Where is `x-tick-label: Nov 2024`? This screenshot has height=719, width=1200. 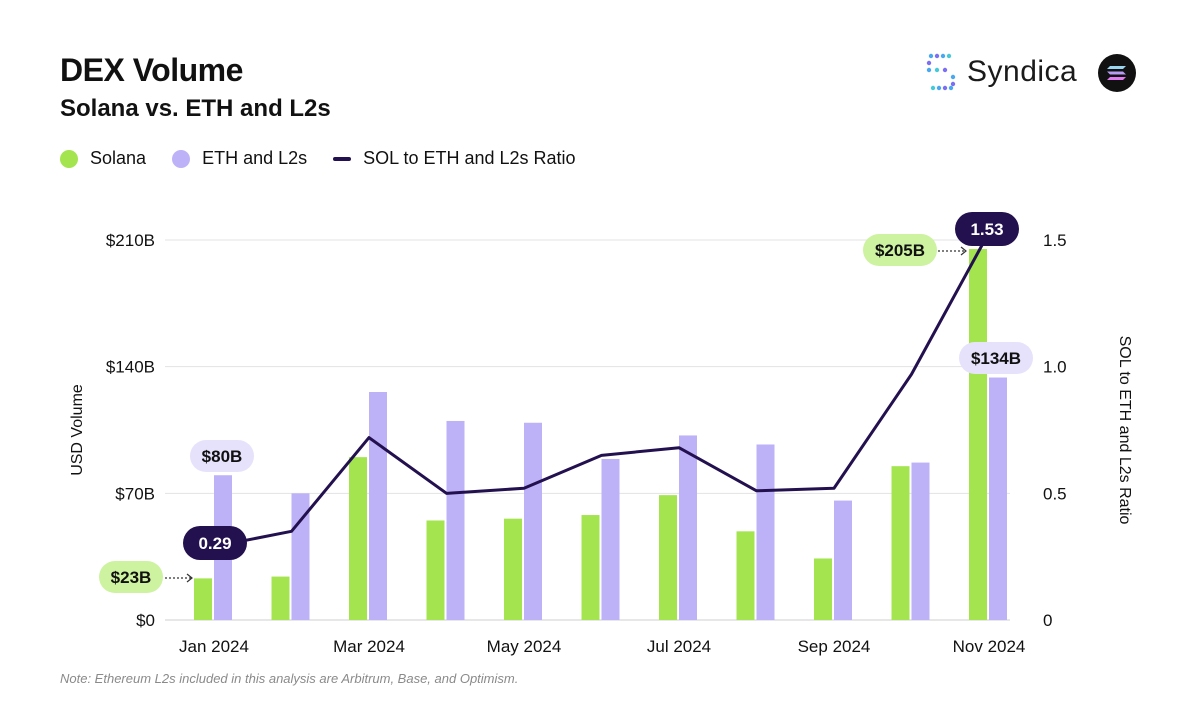 x-tick-label: Nov 2024 is located at coordinates (989, 646).